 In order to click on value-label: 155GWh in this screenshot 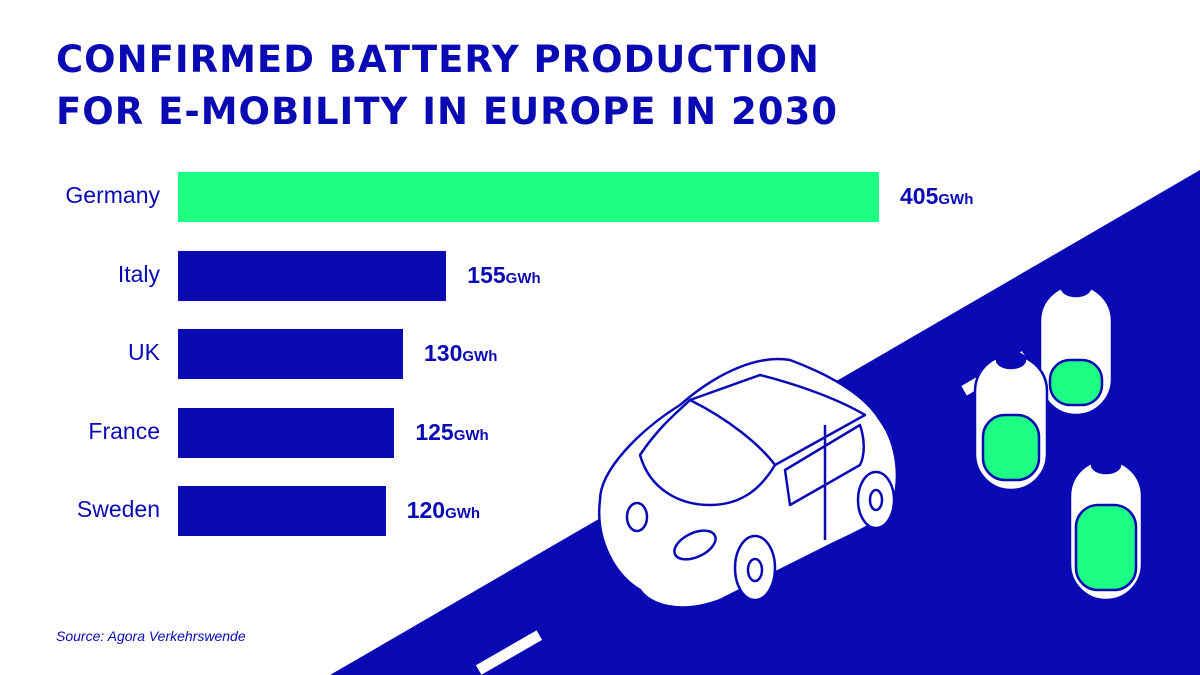, I will do `click(504, 274)`.